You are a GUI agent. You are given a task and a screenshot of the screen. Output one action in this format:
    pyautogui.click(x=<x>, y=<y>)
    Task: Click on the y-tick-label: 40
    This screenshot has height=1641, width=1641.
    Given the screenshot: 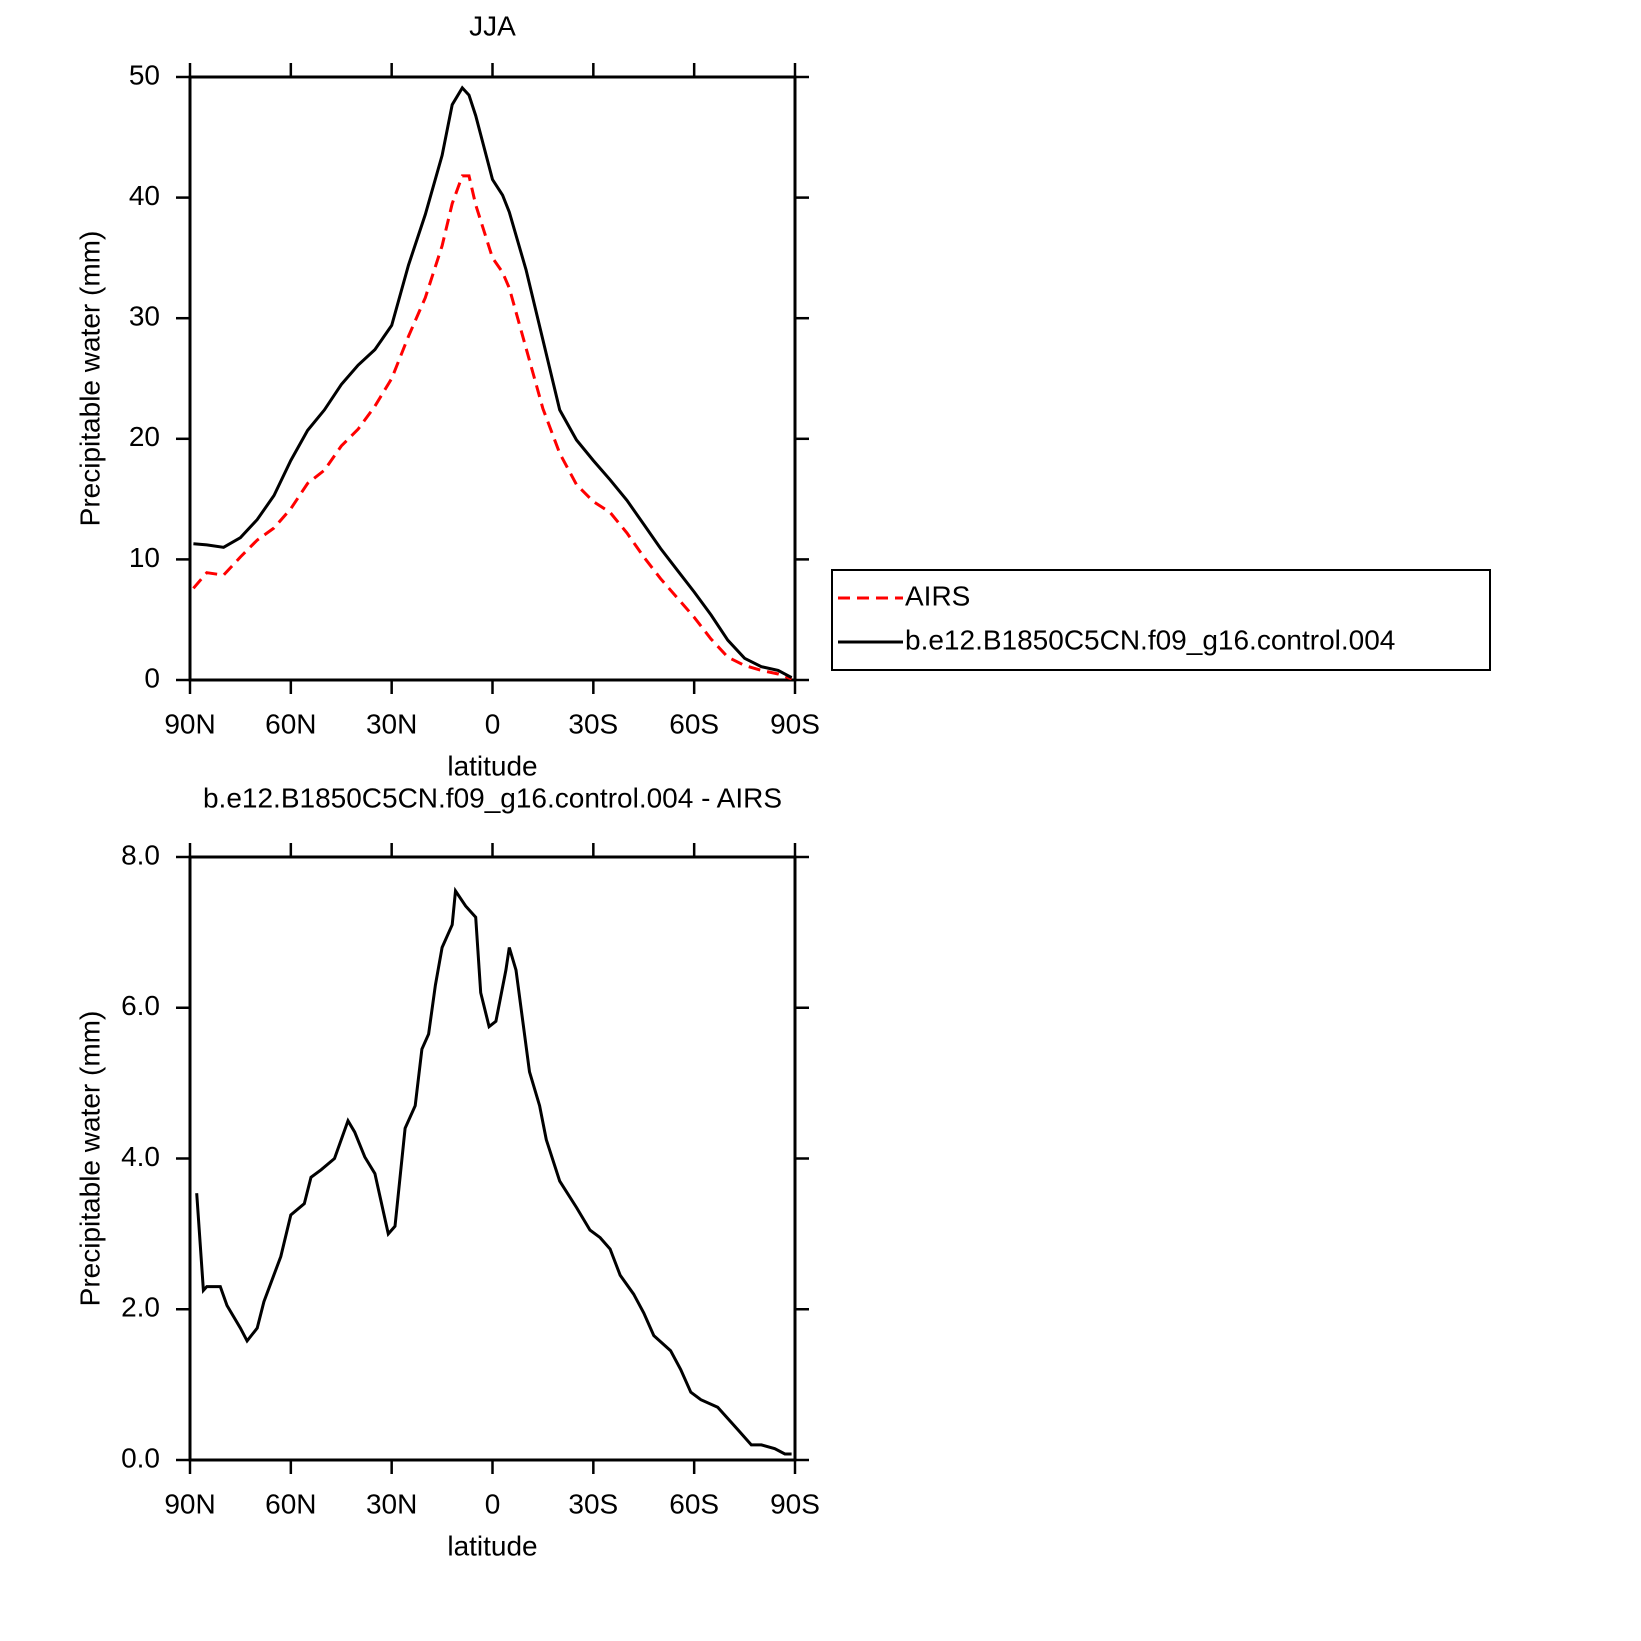 What is the action you would take?
    pyautogui.click(x=144, y=195)
    